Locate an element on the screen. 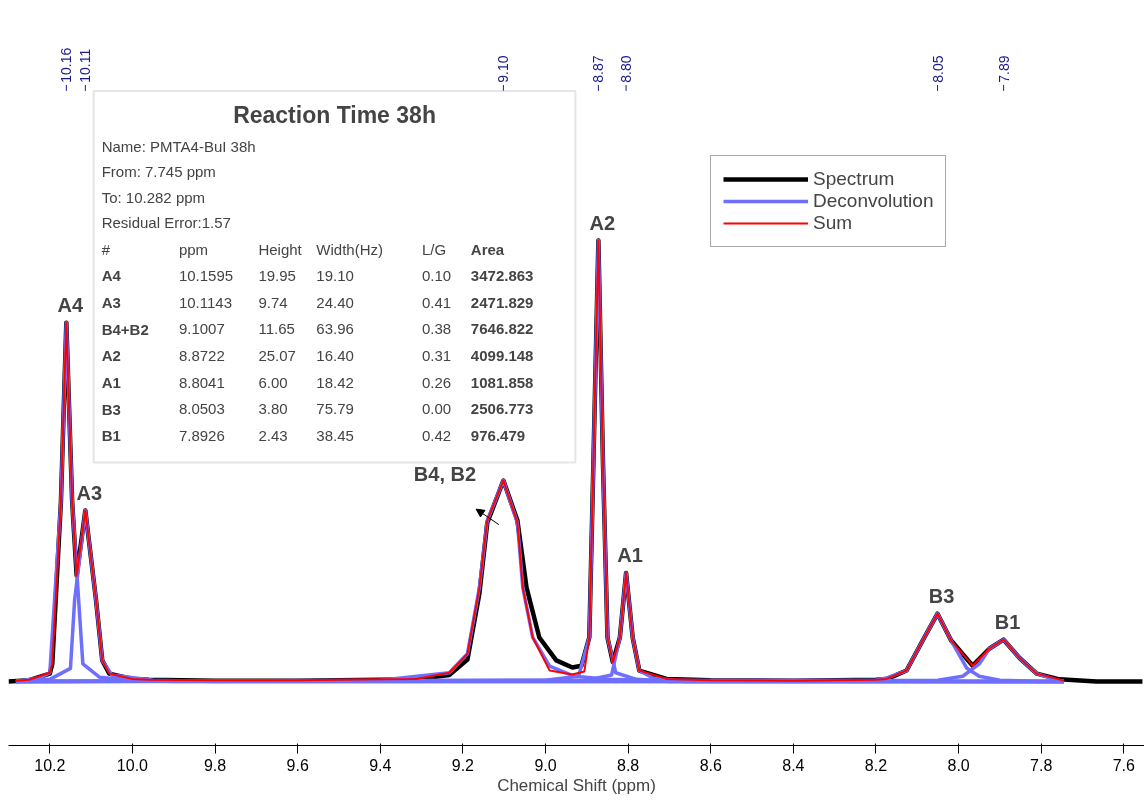  x-tick-label: 7.8 is located at coordinates (1041, 765).